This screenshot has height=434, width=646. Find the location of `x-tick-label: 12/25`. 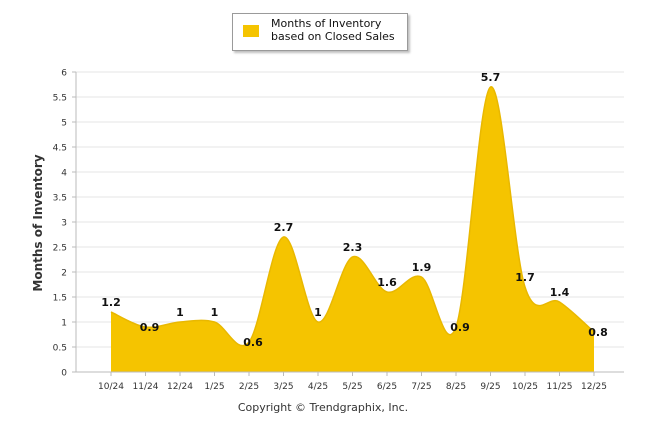

x-tick-label: 12/25 is located at coordinates (594, 387).